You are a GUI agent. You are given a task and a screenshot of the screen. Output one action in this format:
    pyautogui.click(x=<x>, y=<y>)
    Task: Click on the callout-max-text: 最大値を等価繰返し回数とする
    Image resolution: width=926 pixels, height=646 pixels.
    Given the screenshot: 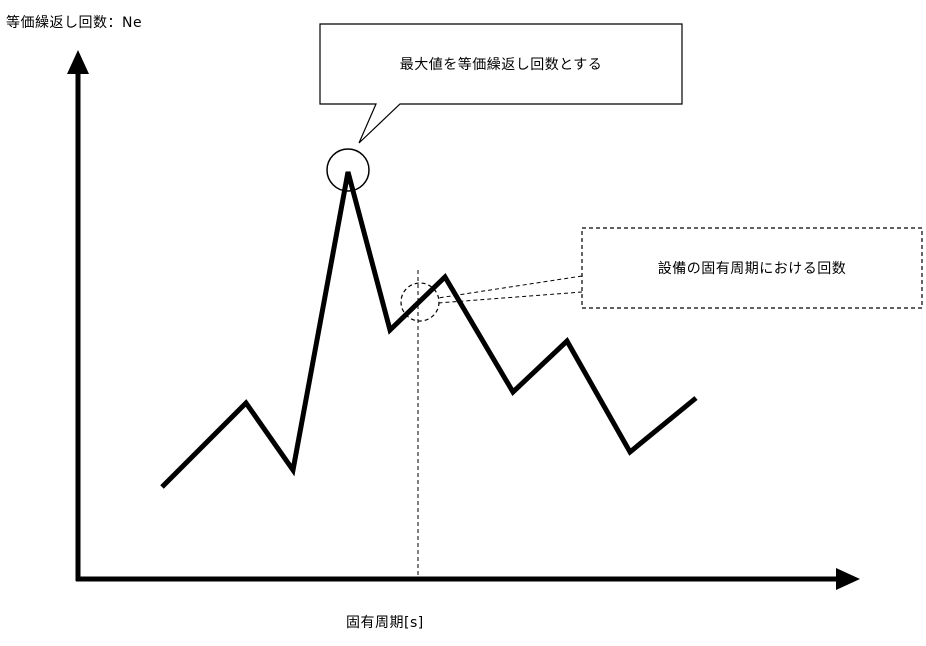 What is the action you would take?
    pyautogui.click(x=501, y=65)
    